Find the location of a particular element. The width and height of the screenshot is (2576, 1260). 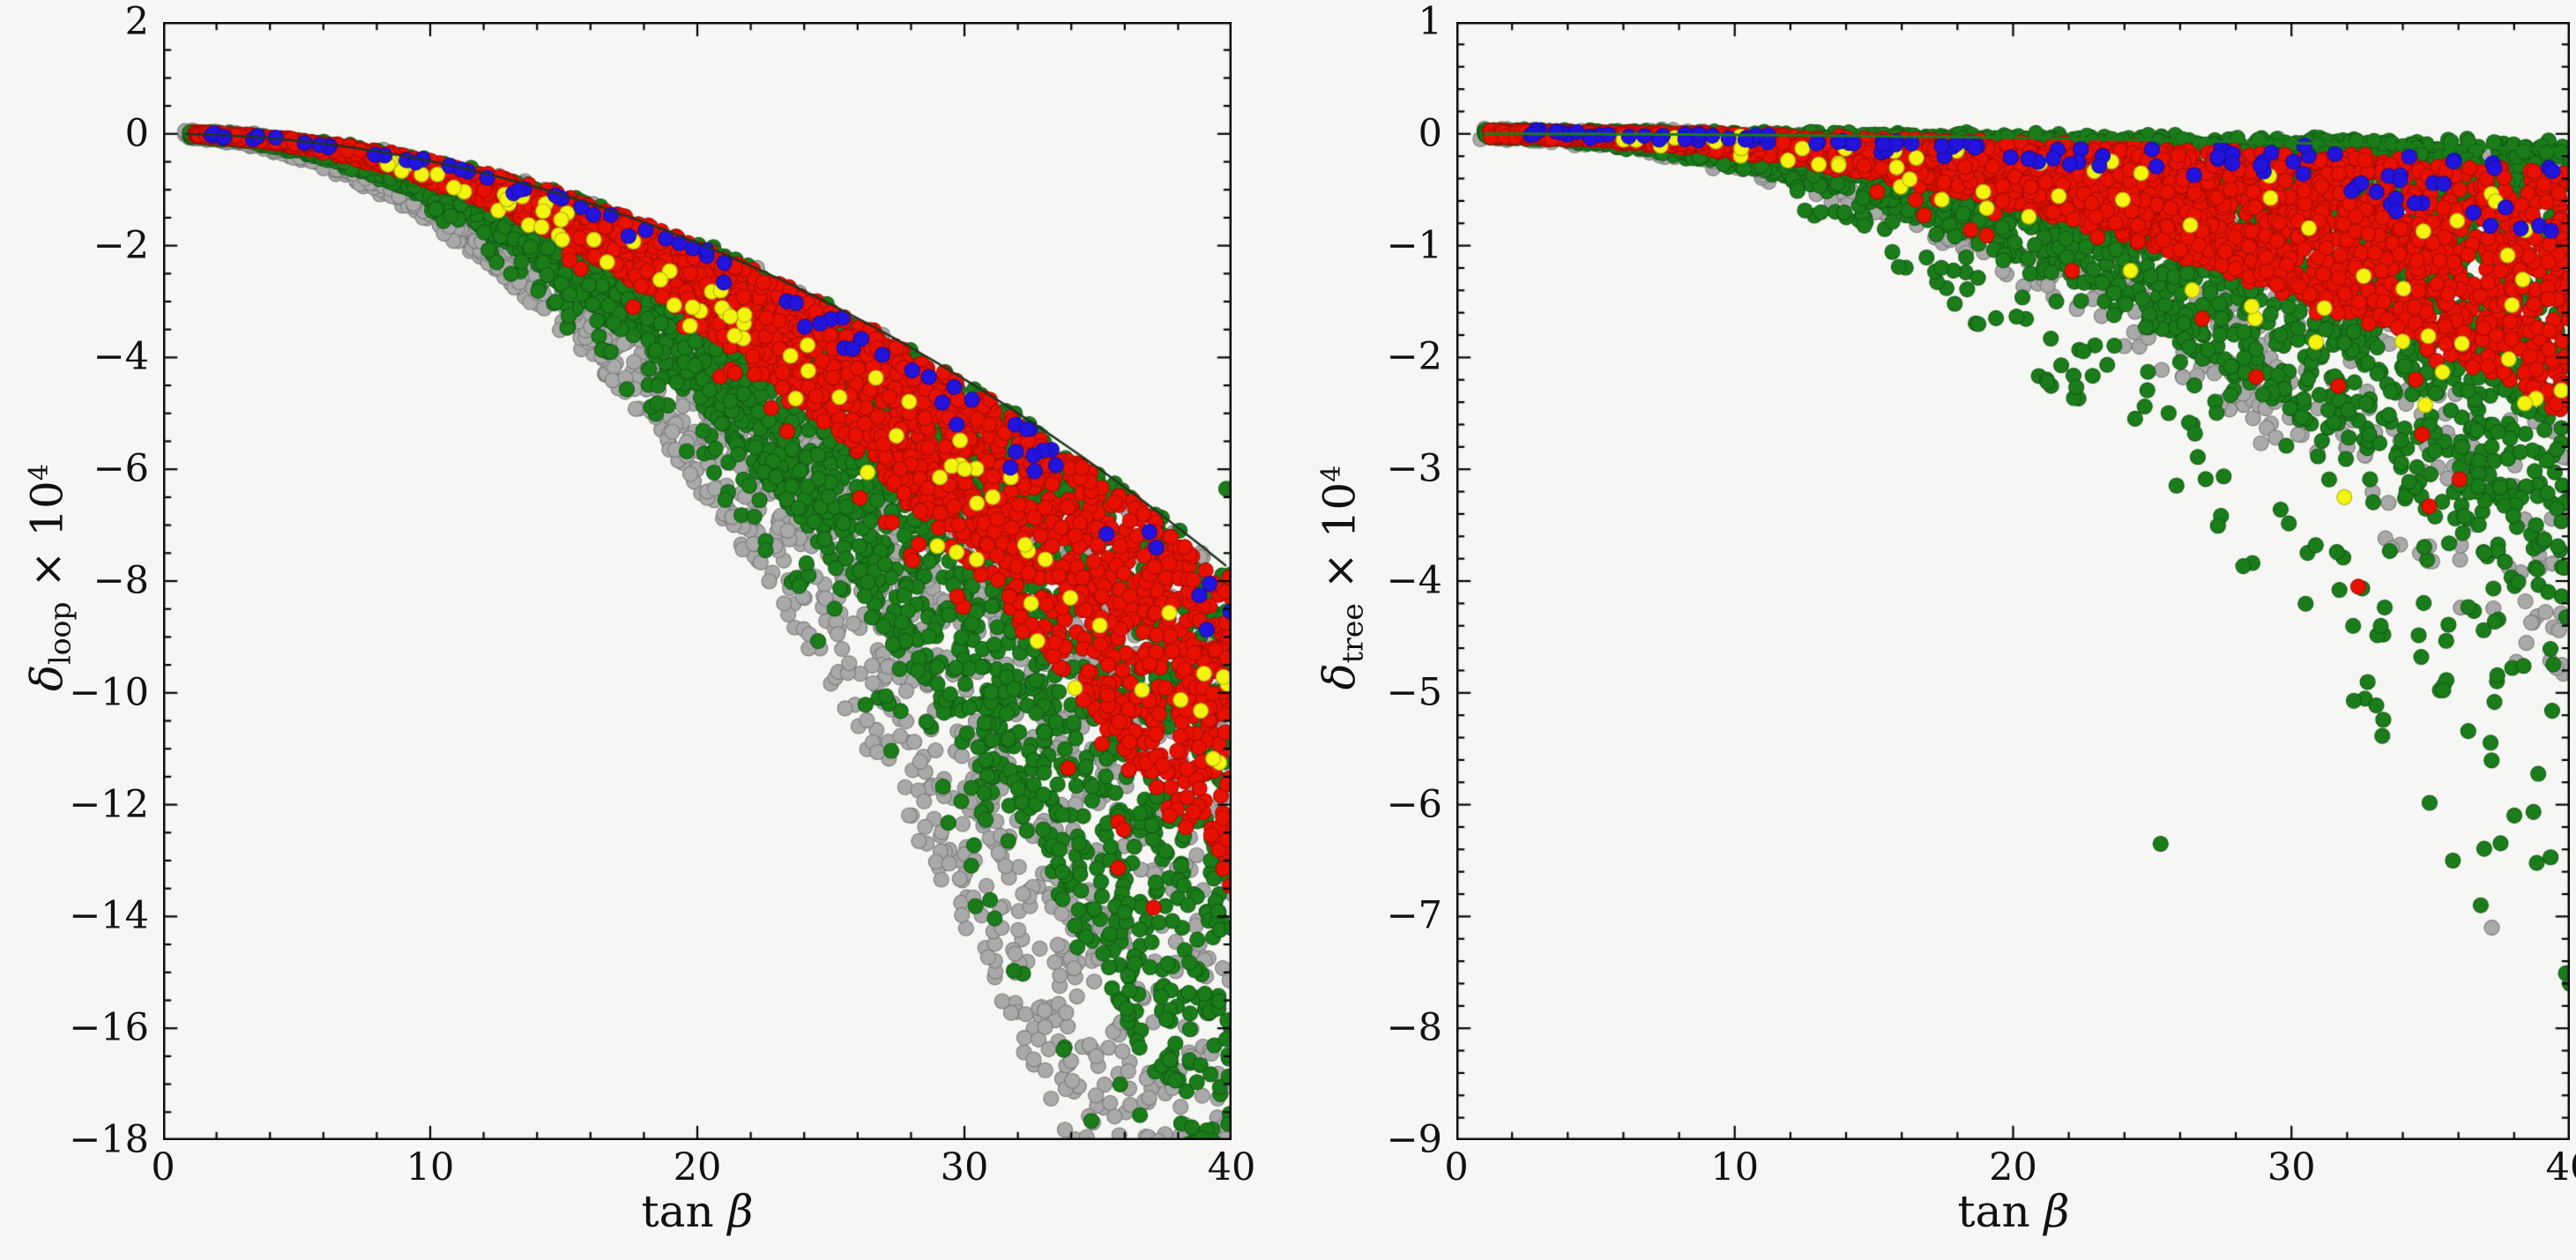

x-axis-label-right: tan β is located at coordinates (2014, 1211).